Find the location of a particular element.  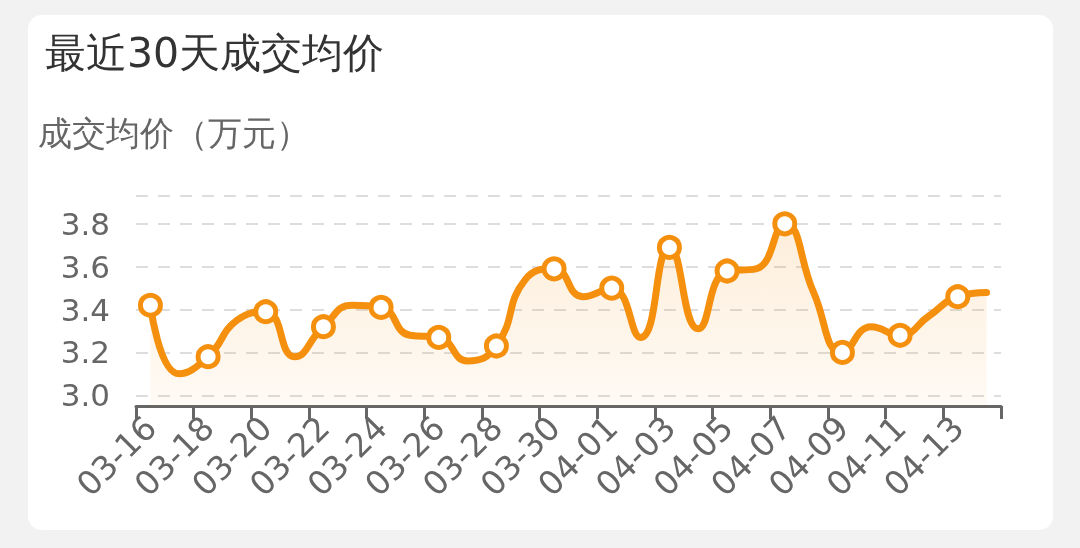

chart-title: 最近30天成交均价 is located at coordinates (215, 52).